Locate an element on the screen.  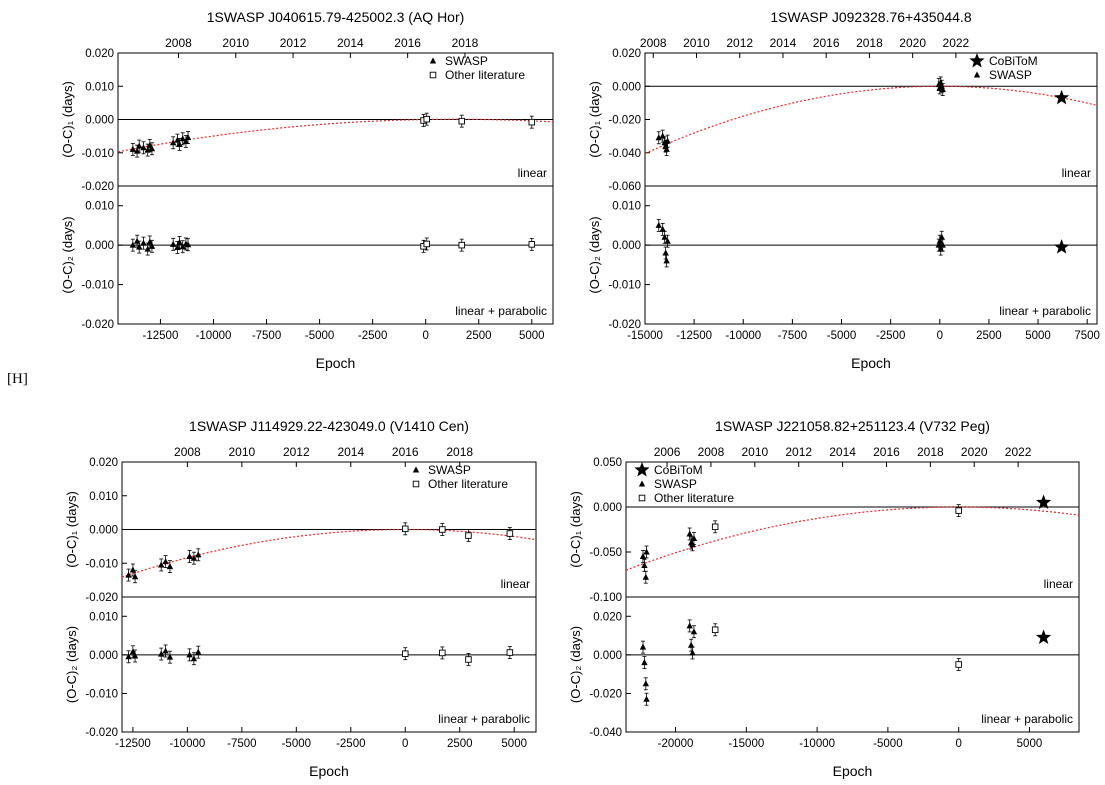
y-tick-label: 0.010 is located at coordinates (99, 87).